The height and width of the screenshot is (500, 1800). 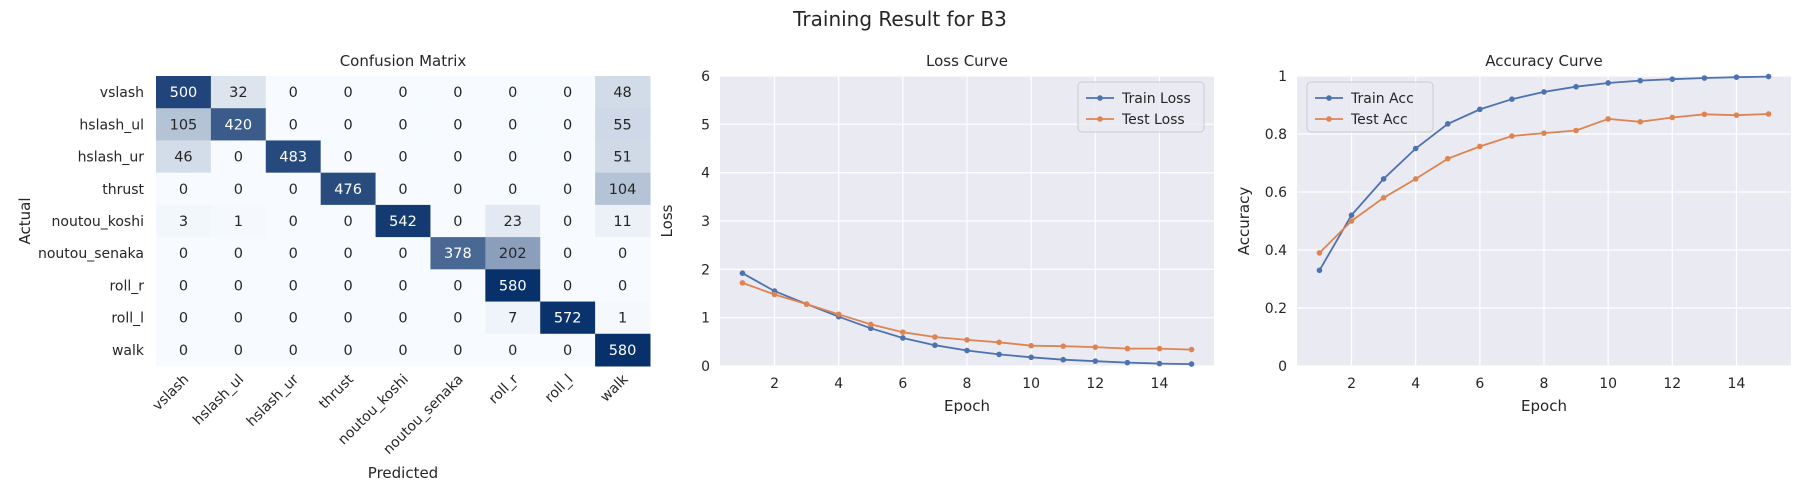 I want to click on heatmap-cell-label: 3, so click(x=183, y=222).